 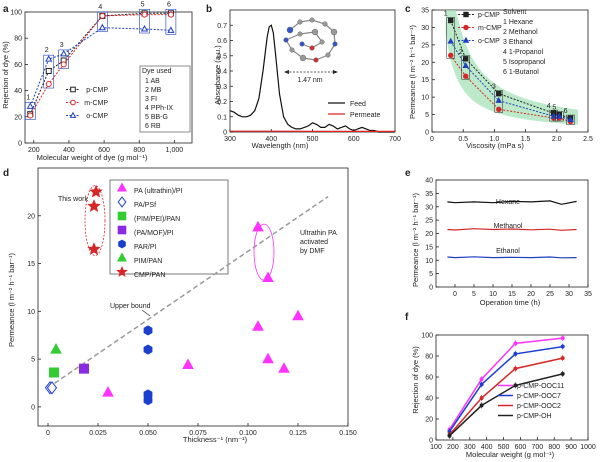 I want to click on b-xtick-label: 400, so click(x=271, y=139).